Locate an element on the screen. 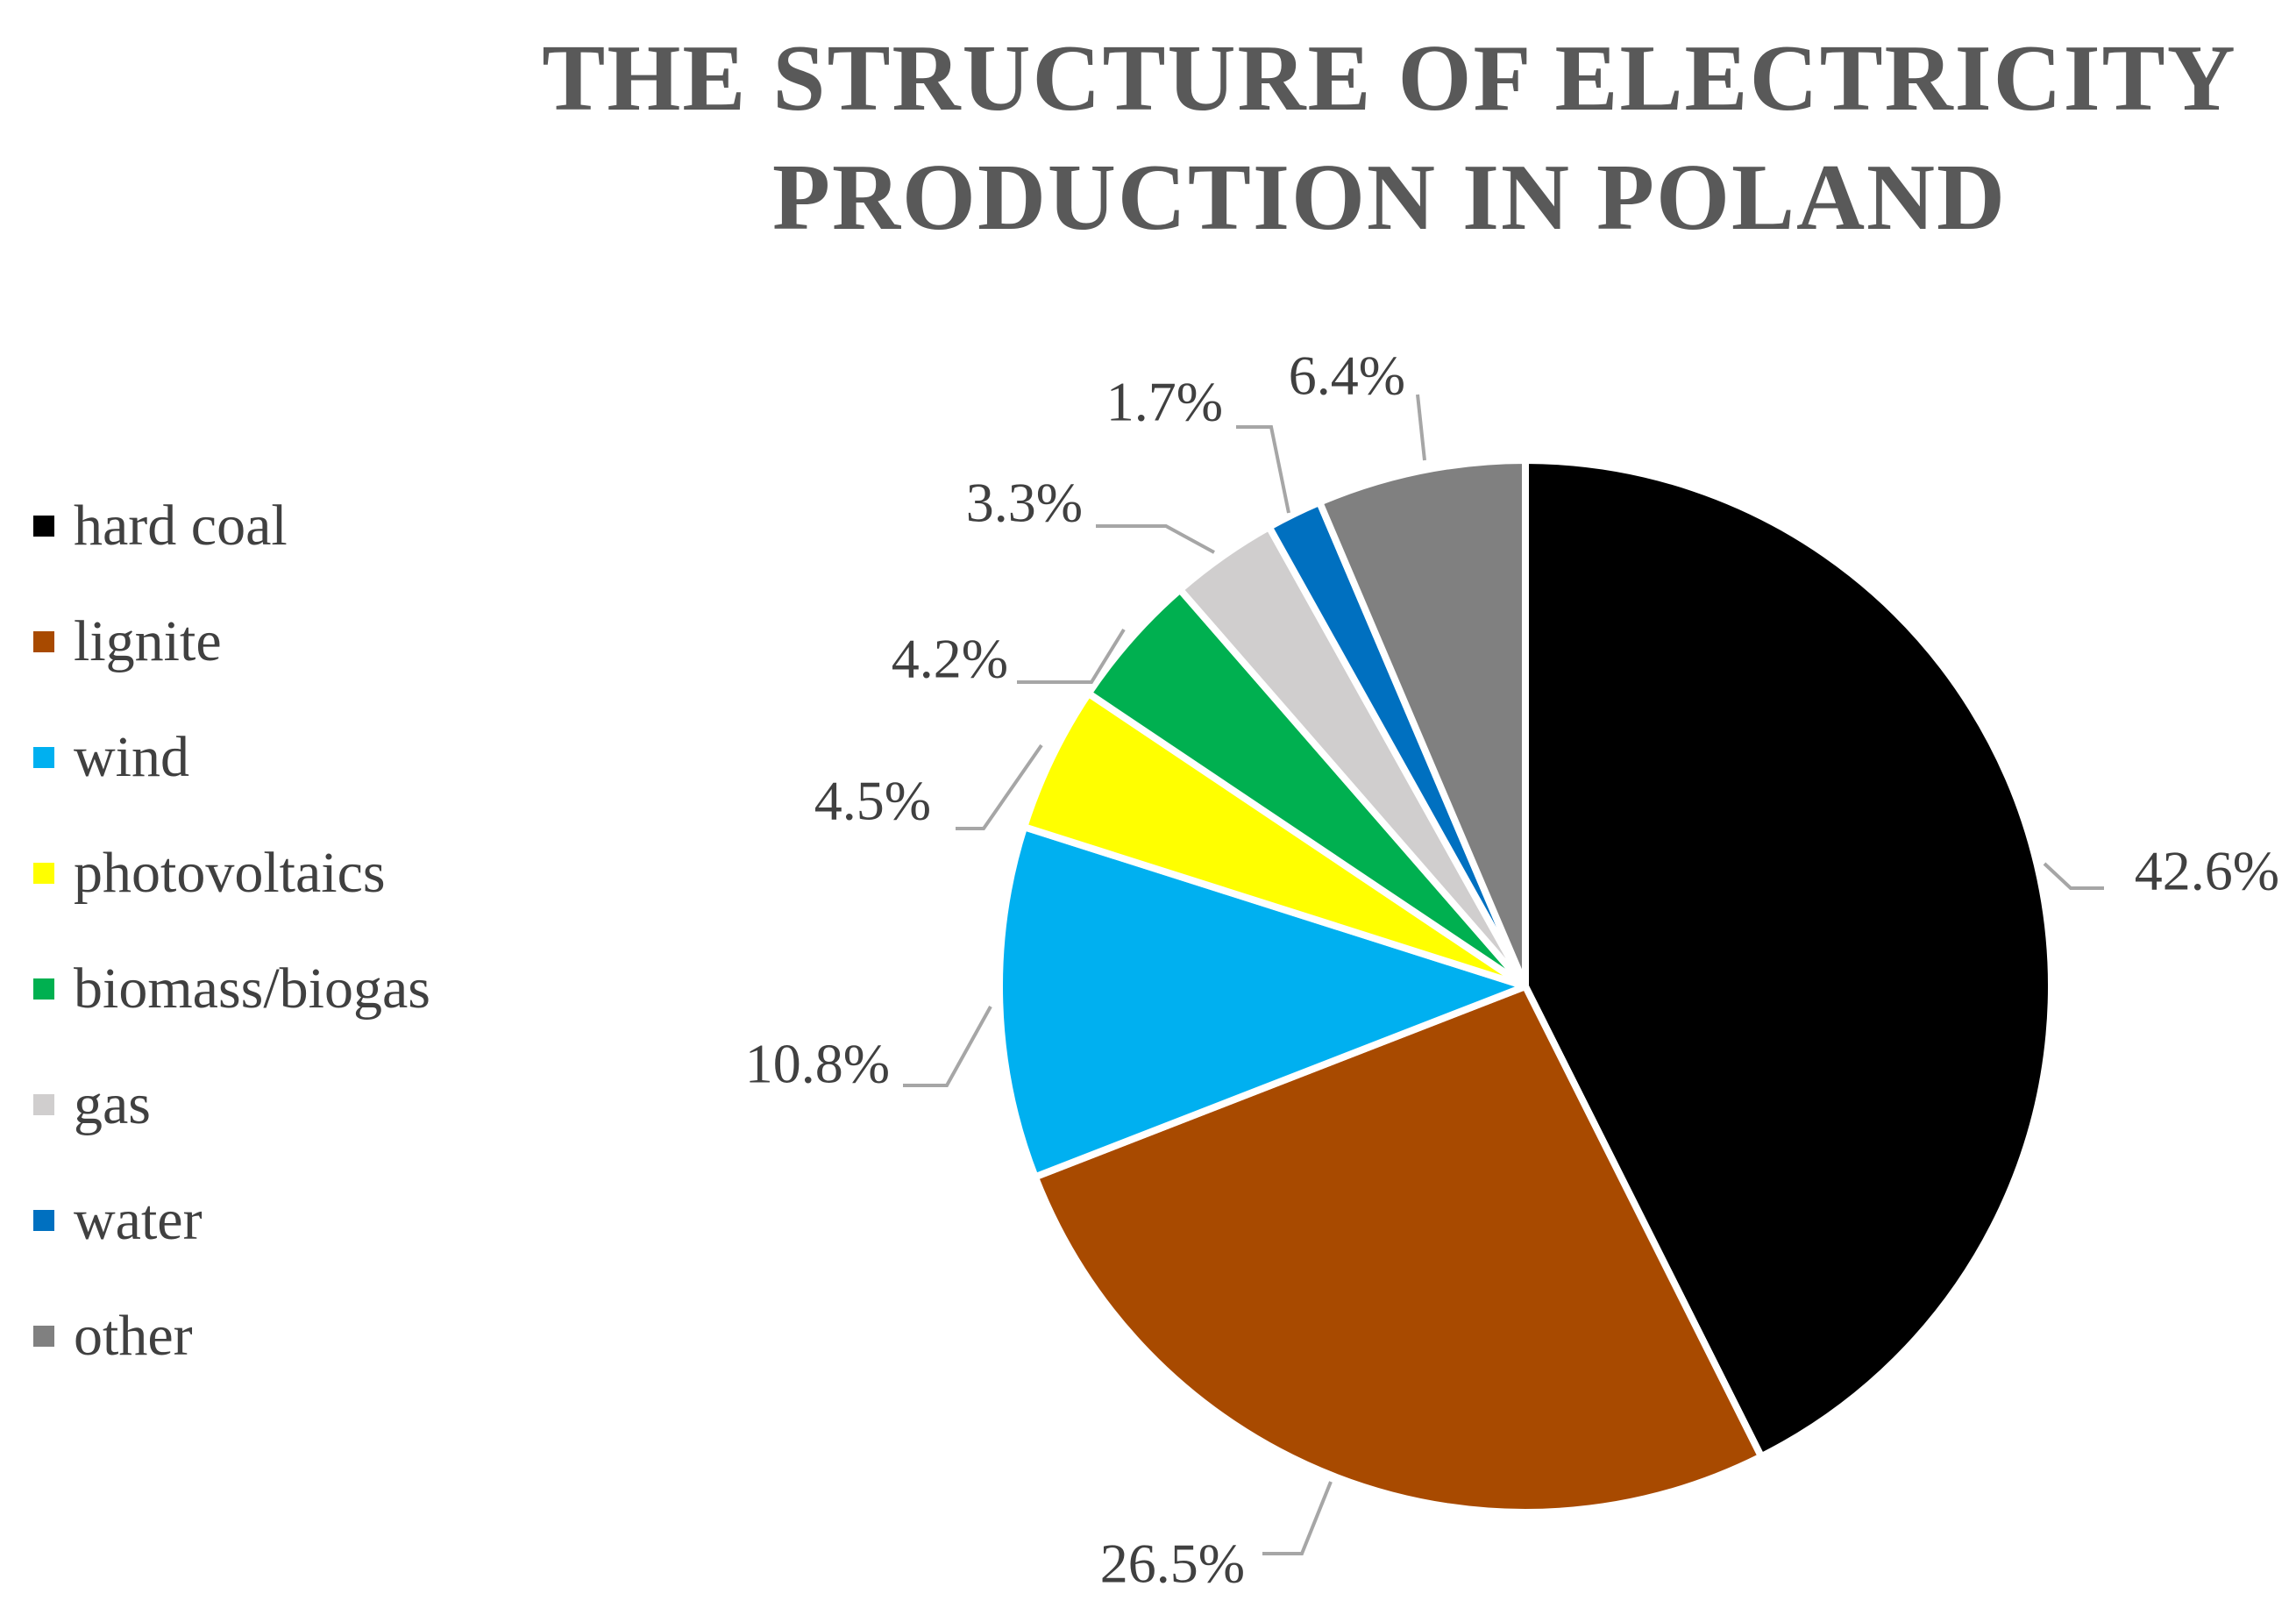  leader-line-biomass-biogas is located at coordinates (1071, 656).